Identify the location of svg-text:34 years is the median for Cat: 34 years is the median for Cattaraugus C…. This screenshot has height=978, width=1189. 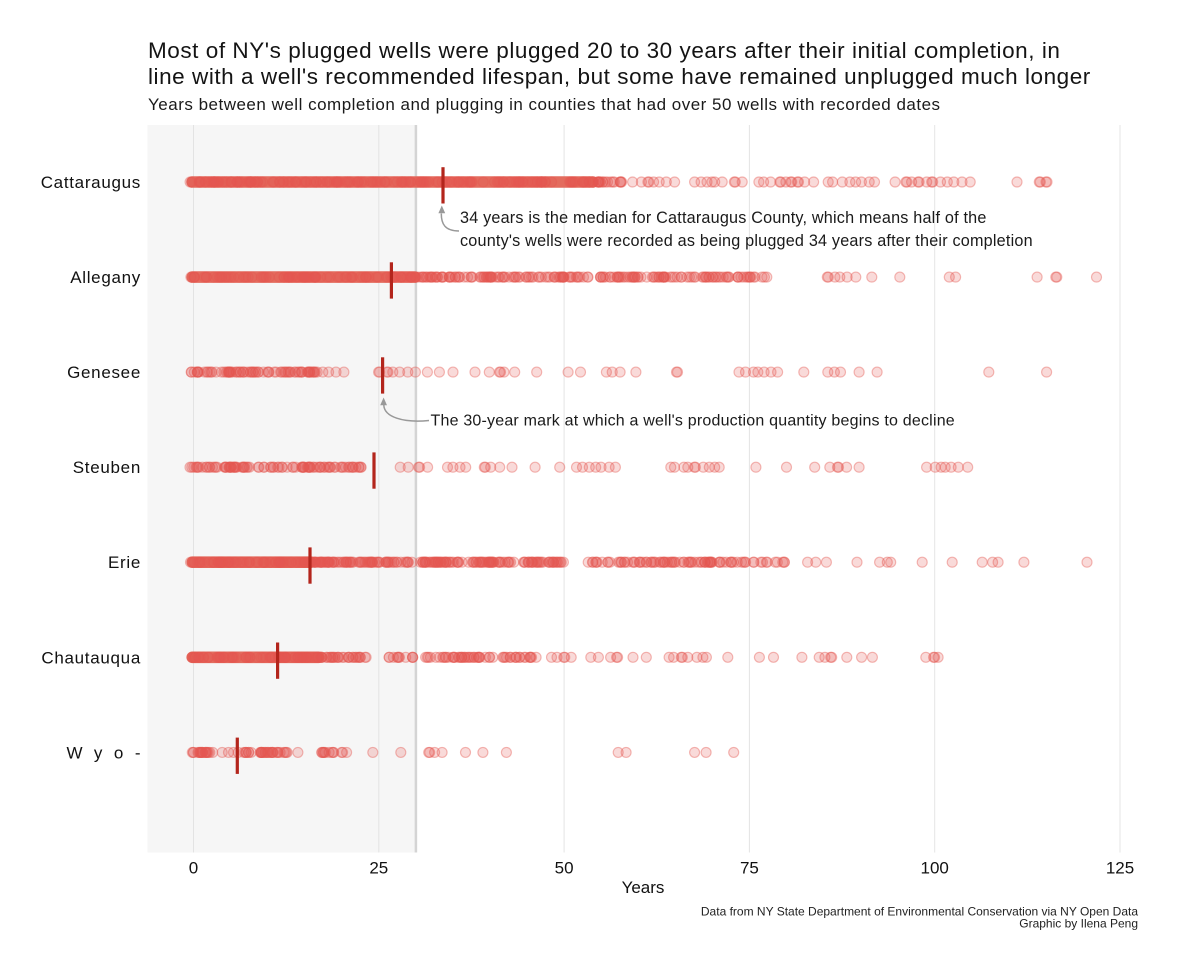
(723, 218).